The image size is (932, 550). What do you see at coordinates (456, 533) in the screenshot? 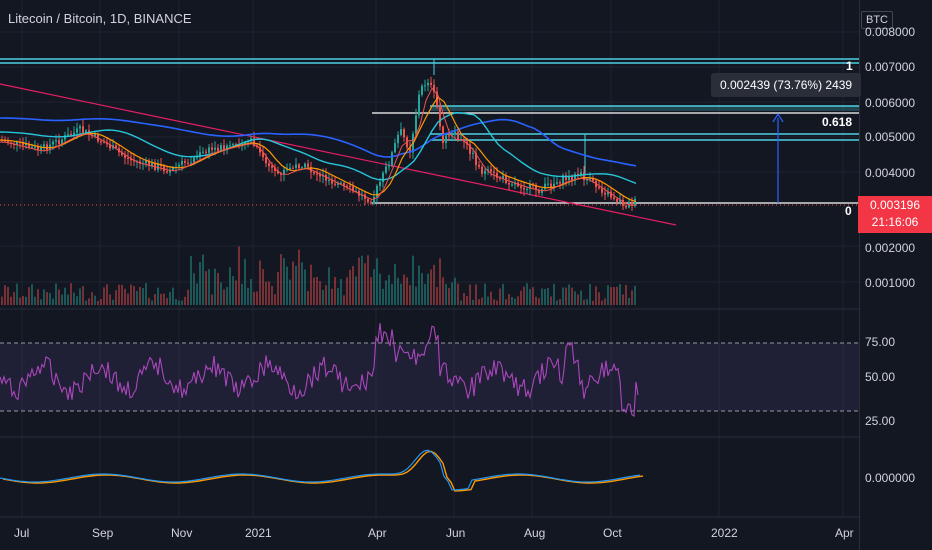
I see `time-tick: Jun` at bounding box center [456, 533].